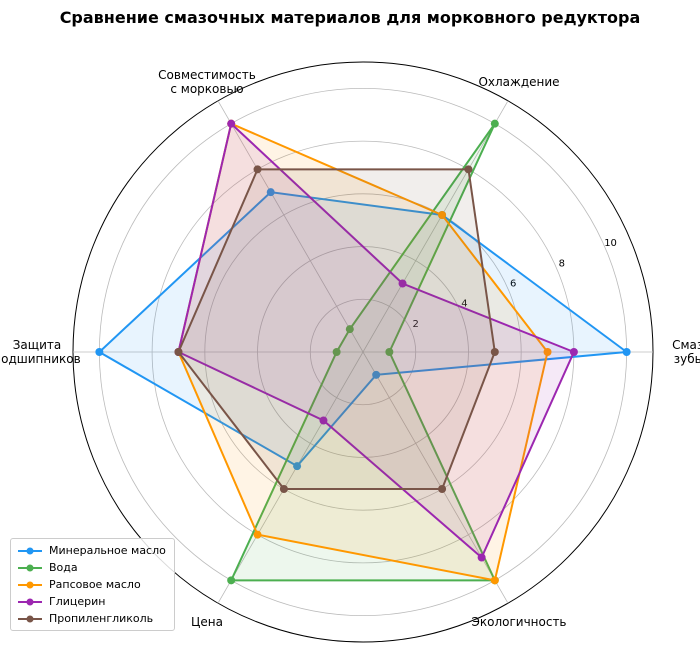 This screenshot has height=653, width=700. I want to click on axis-label: Экологичность, so click(519, 622).